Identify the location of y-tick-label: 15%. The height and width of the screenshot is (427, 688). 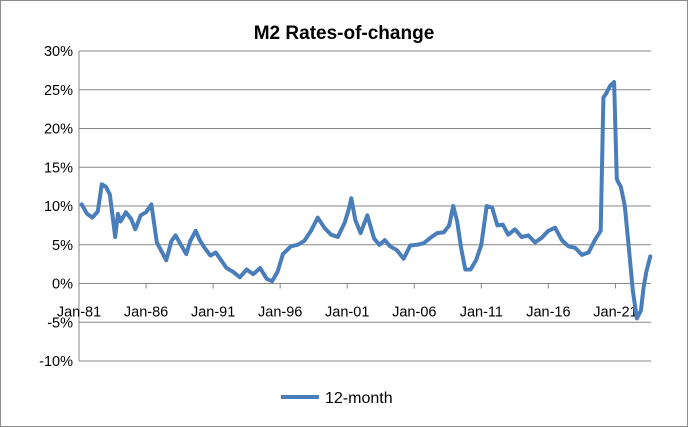
(58, 168).